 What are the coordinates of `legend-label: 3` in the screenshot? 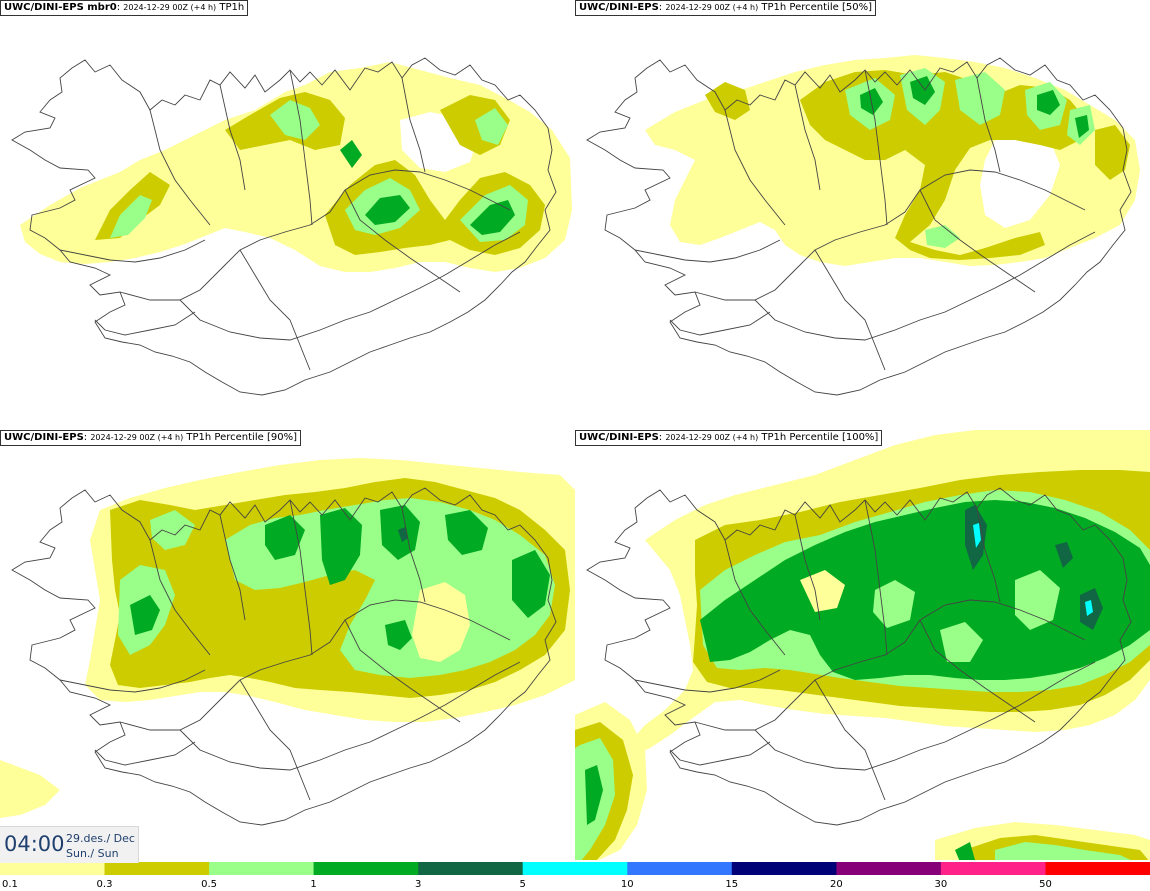 It's located at (418, 884).